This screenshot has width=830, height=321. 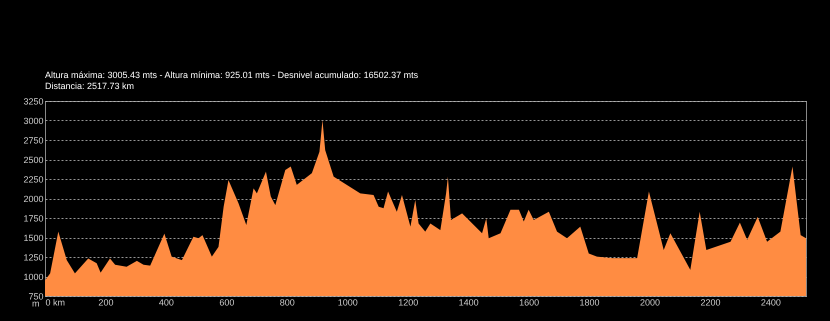 What do you see at coordinates (89, 86) in the screenshot?
I see `chart-subtitle: Distancia: 2517.73 km` at bounding box center [89, 86].